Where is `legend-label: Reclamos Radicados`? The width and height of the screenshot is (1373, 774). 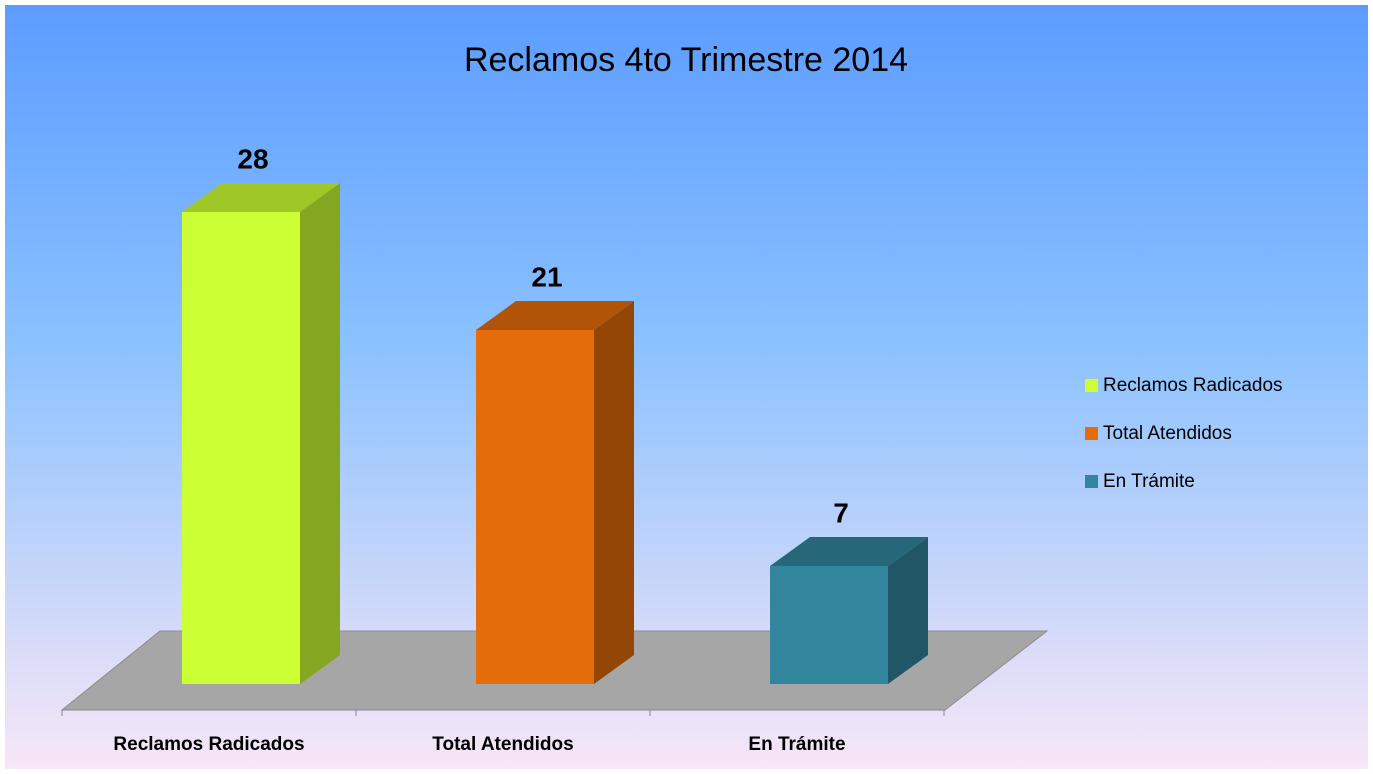 legend-label: Reclamos Radicados is located at coordinates (1193, 385).